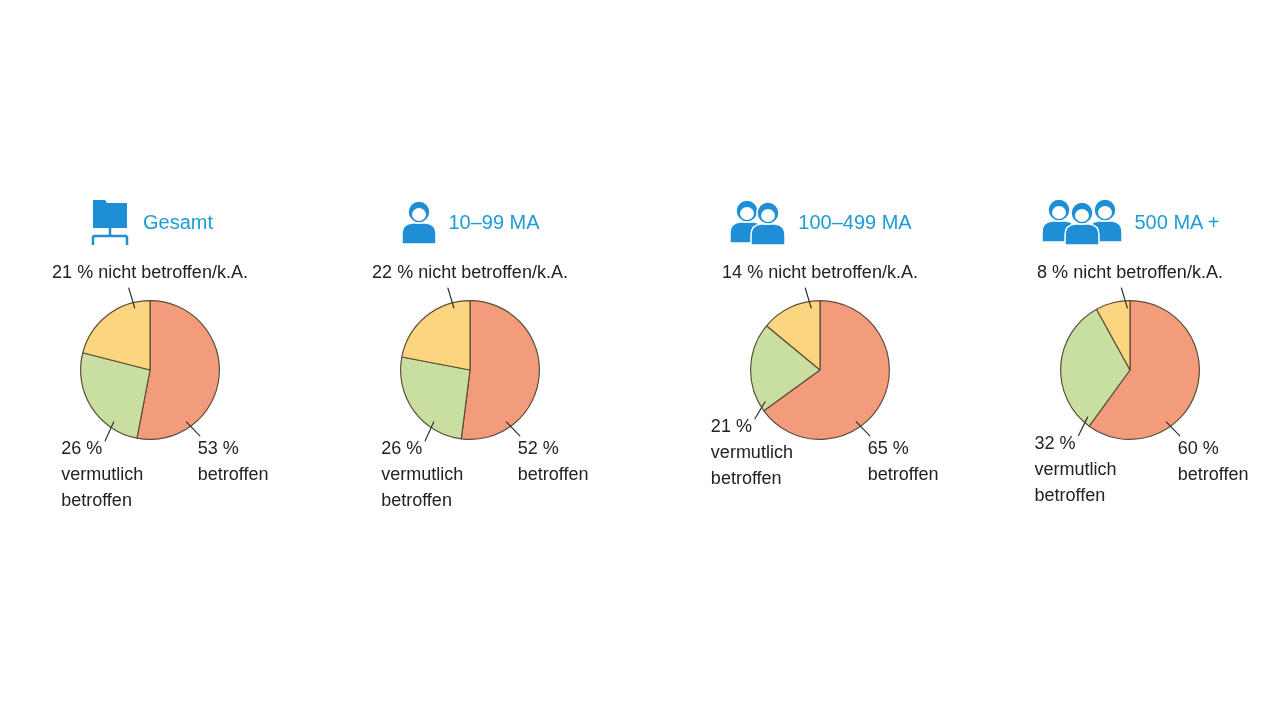  Describe the element at coordinates (1130, 272) in the screenshot. I see `slice-label: 8 % nicht betroffen/k.A.` at that location.